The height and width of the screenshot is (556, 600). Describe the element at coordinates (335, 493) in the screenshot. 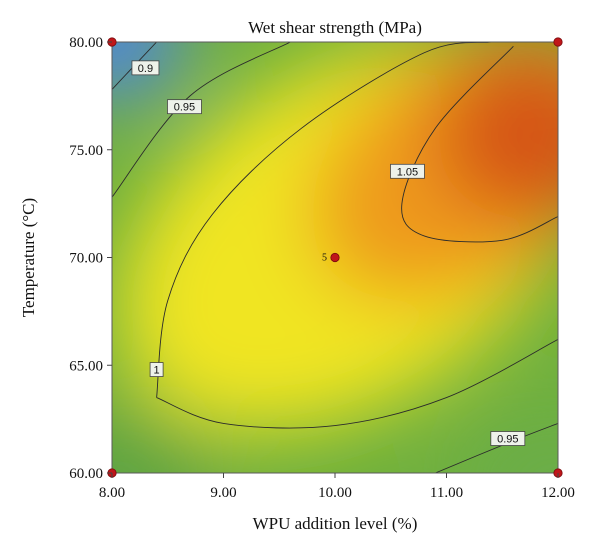

I see `x-tick-label: 10.00` at that location.